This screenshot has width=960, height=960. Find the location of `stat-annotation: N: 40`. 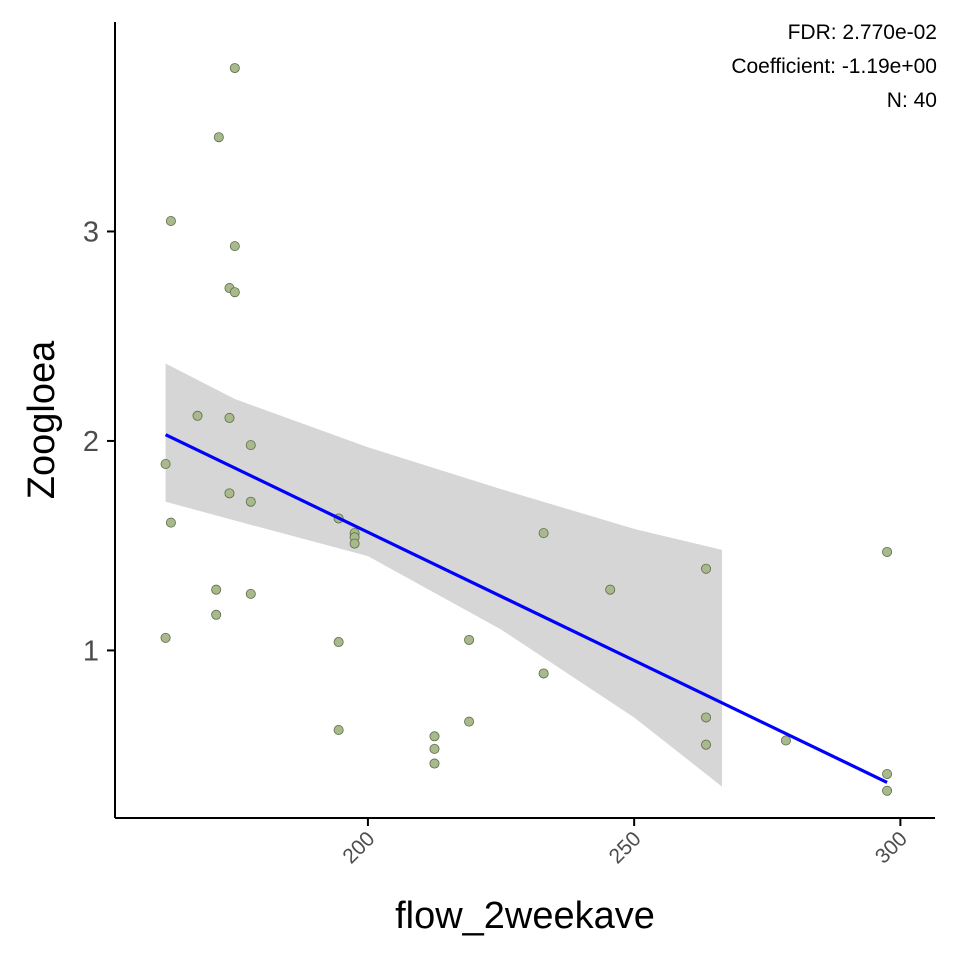

stat-annotation: N: 40 is located at coordinates (912, 100).